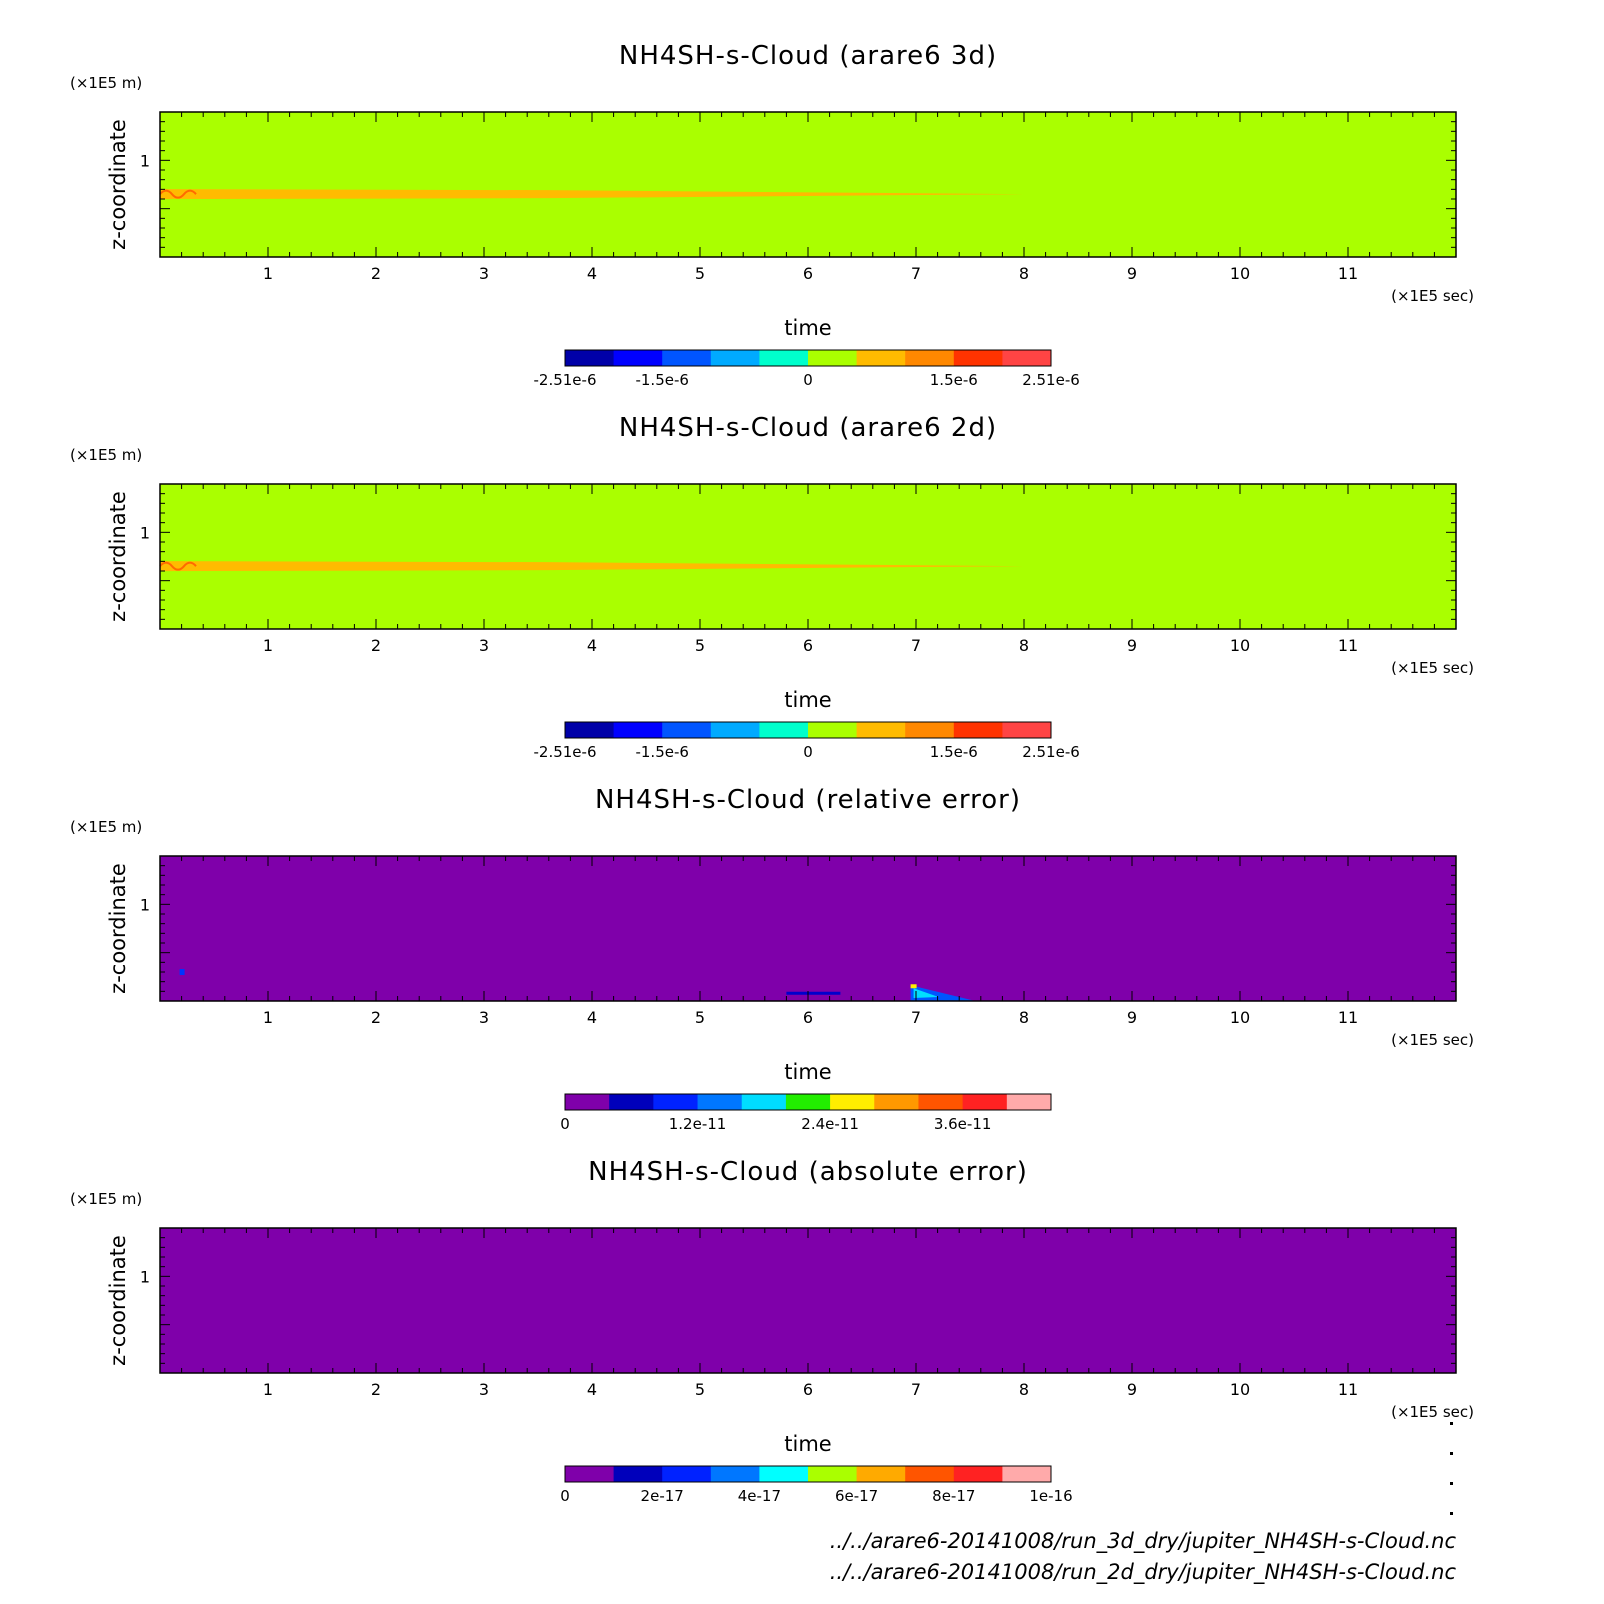 The image size is (1604, 1604). Describe the element at coordinates (830, 1124) in the screenshot. I see `colorbar-label: 2.4e-11` at that location.